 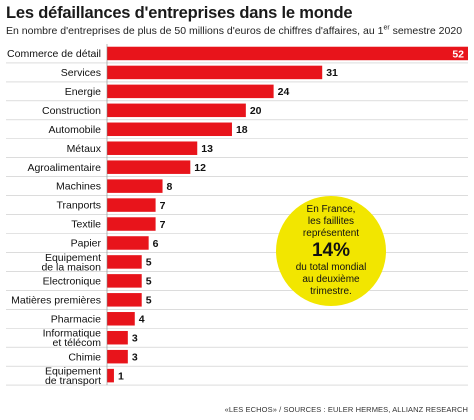 What do you see at coordinates (332, 73) in the screenshot?
I see `value-label: 31` at bounding box center [332, 73].